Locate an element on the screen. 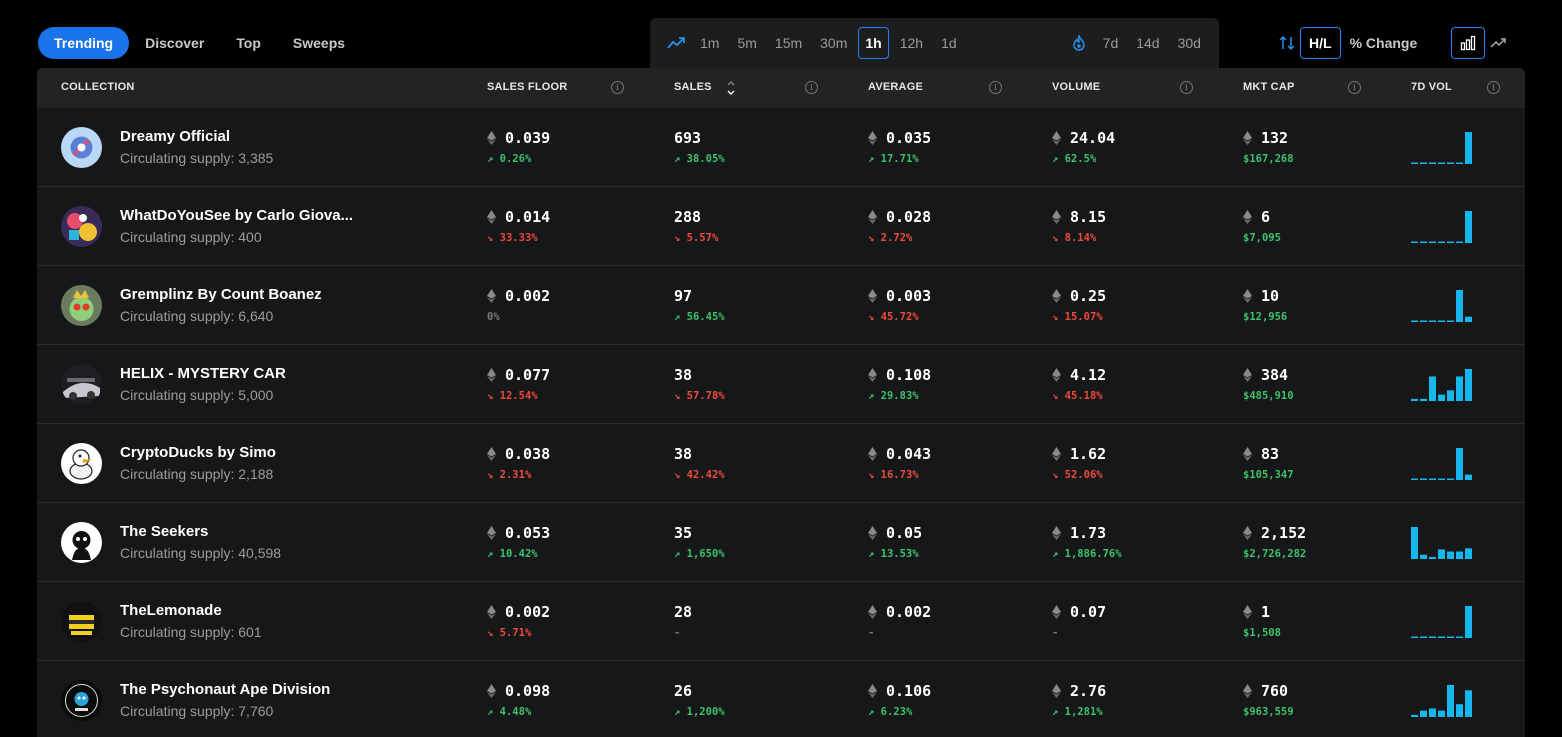 This screenshot has width=1562, height=737. percent-change-toggle: % Change is located at coordinates (1383, 43).